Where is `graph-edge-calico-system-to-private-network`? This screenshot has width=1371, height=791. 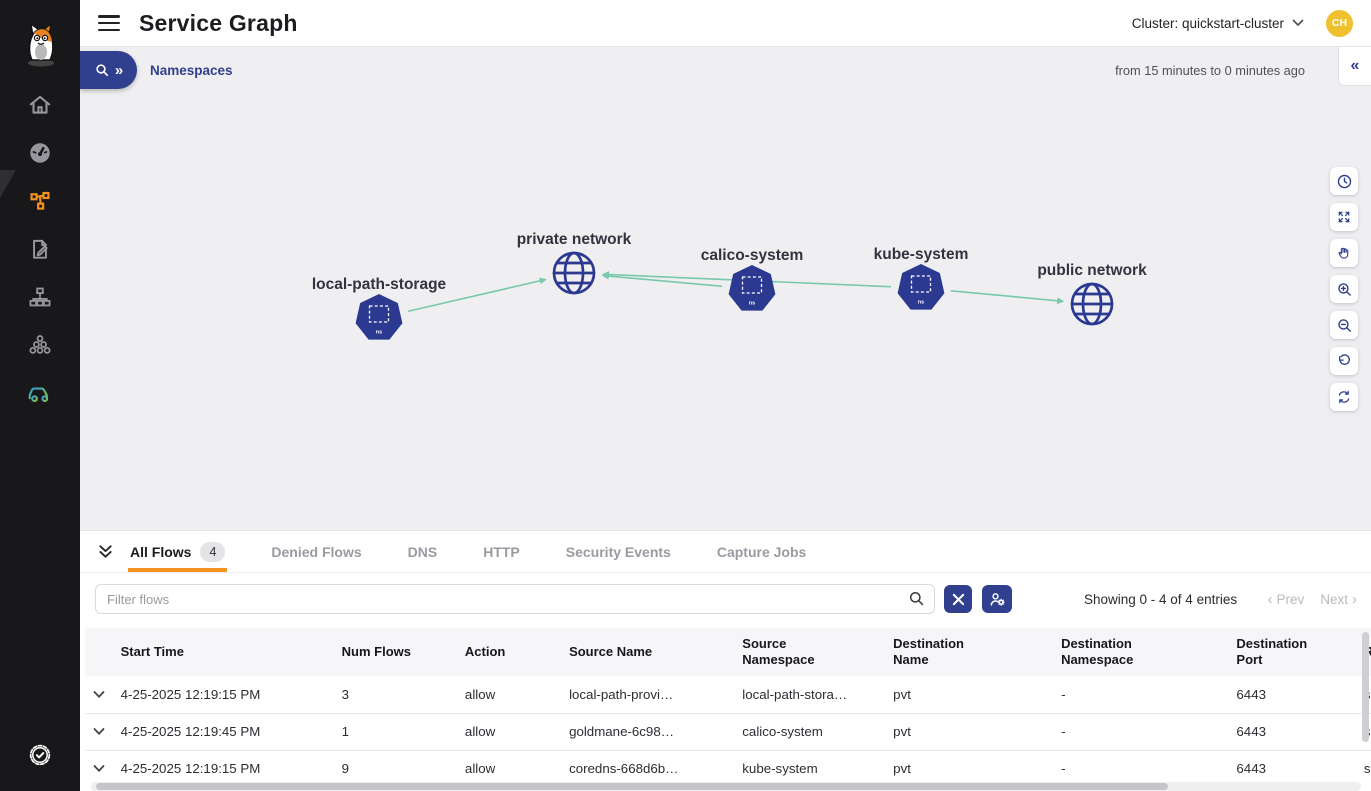 graph-edge-calico-system-to-private-network is located at coordinates (662, 280).